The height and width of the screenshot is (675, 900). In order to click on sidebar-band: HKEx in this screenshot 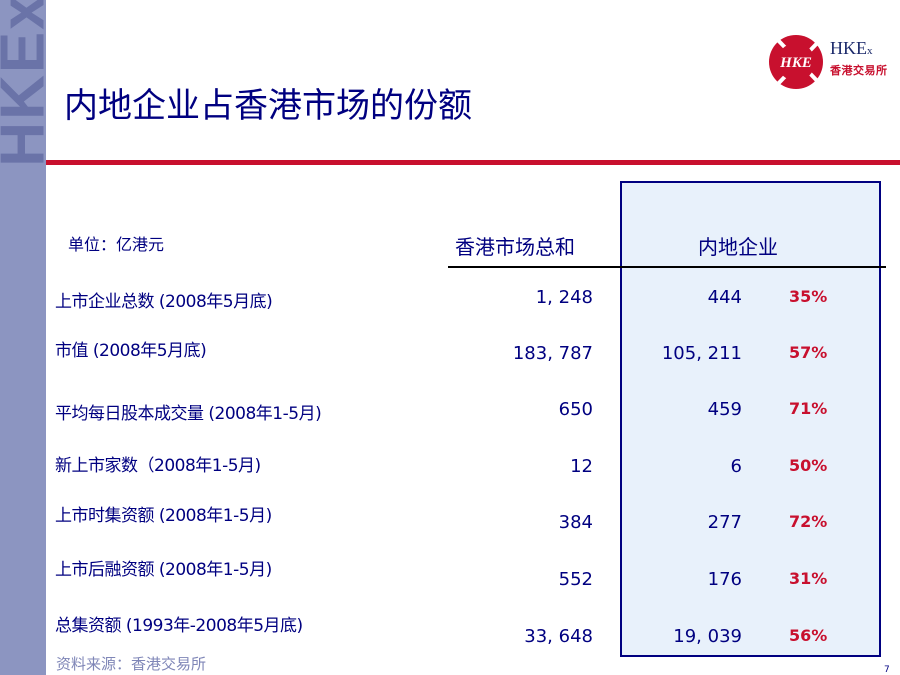, I will do `click(23, 337)`.